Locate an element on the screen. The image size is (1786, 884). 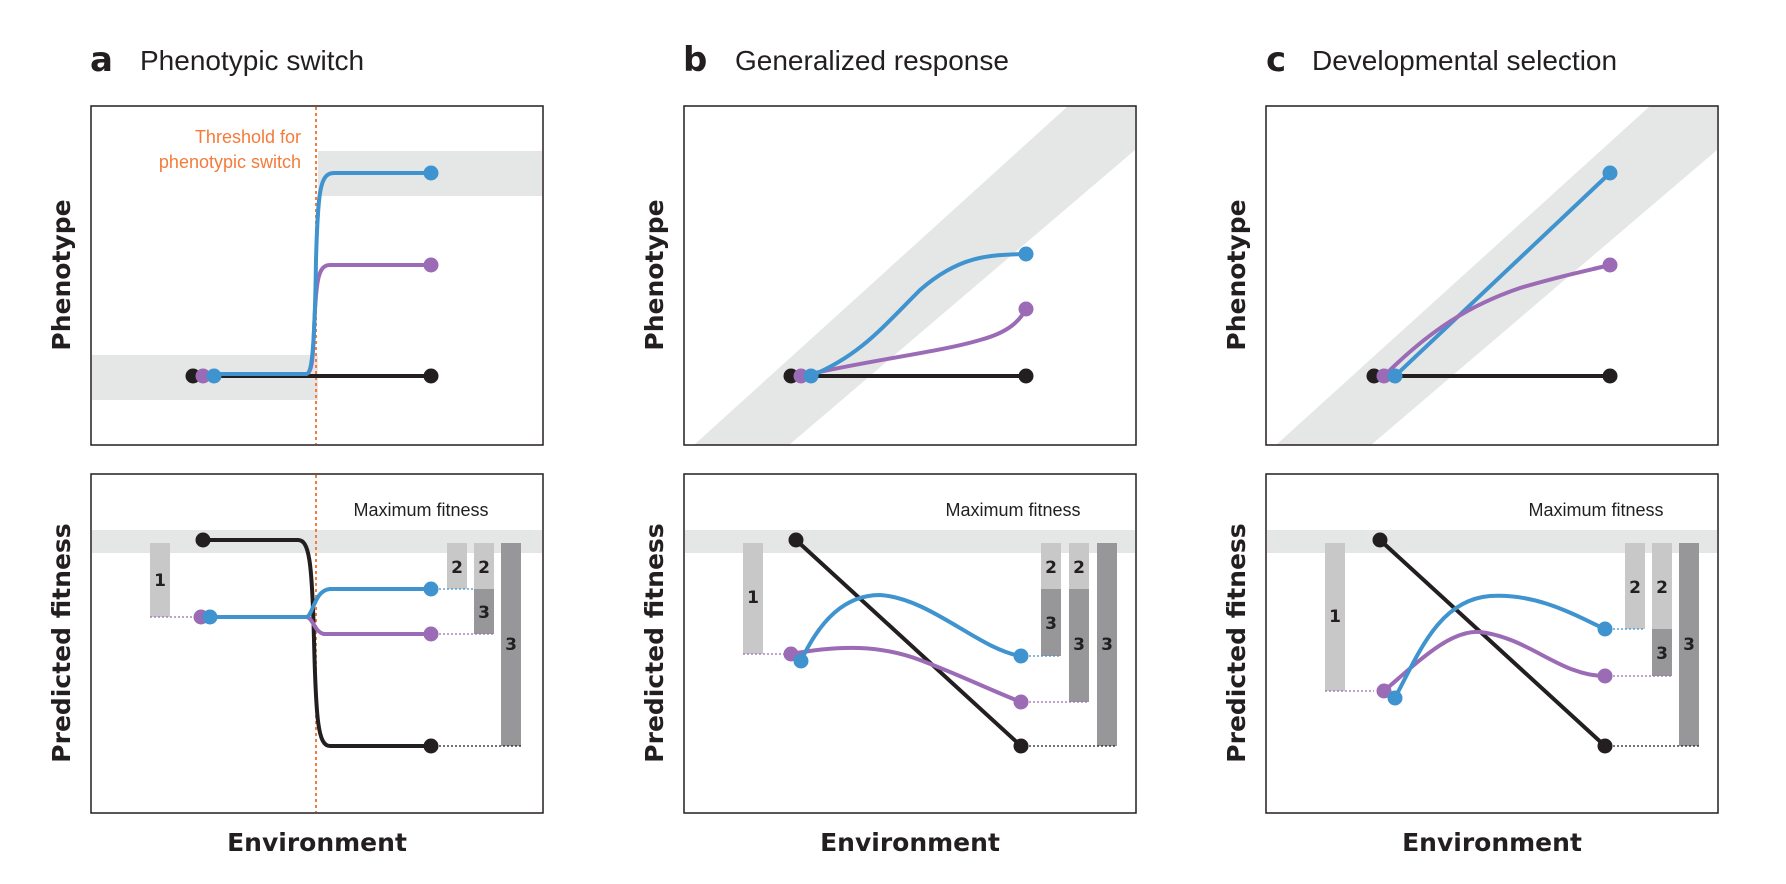
threshold-label-line2: phenotypic switch is located at coordinates (230, 162).